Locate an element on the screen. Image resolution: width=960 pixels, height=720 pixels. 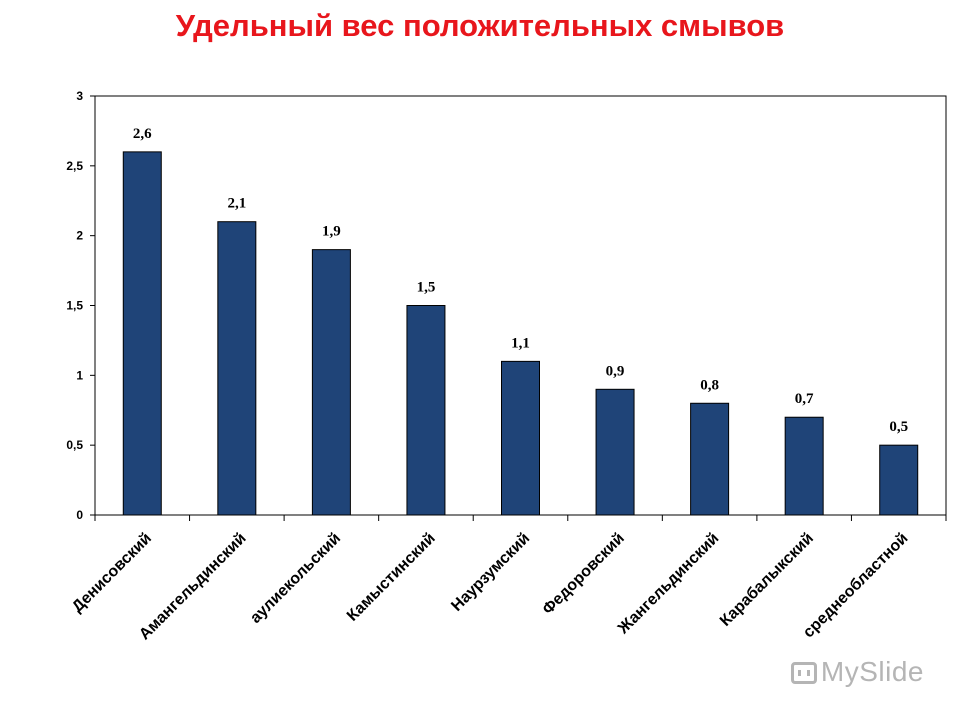
x-tick-label: Федоровский is located at coordinates (583, 574).